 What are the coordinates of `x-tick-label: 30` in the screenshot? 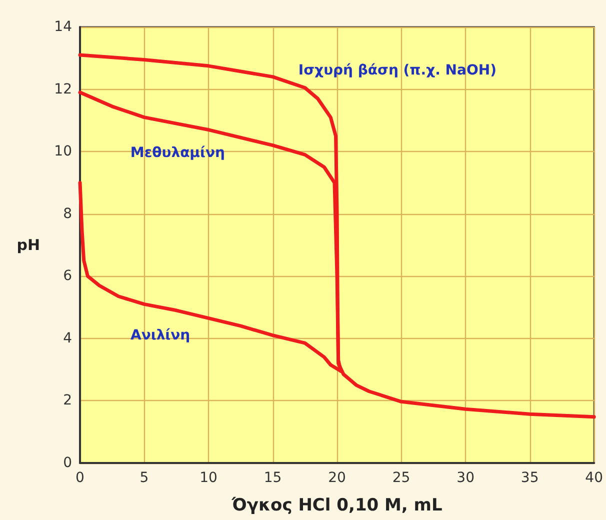 It's located at (465, 478).